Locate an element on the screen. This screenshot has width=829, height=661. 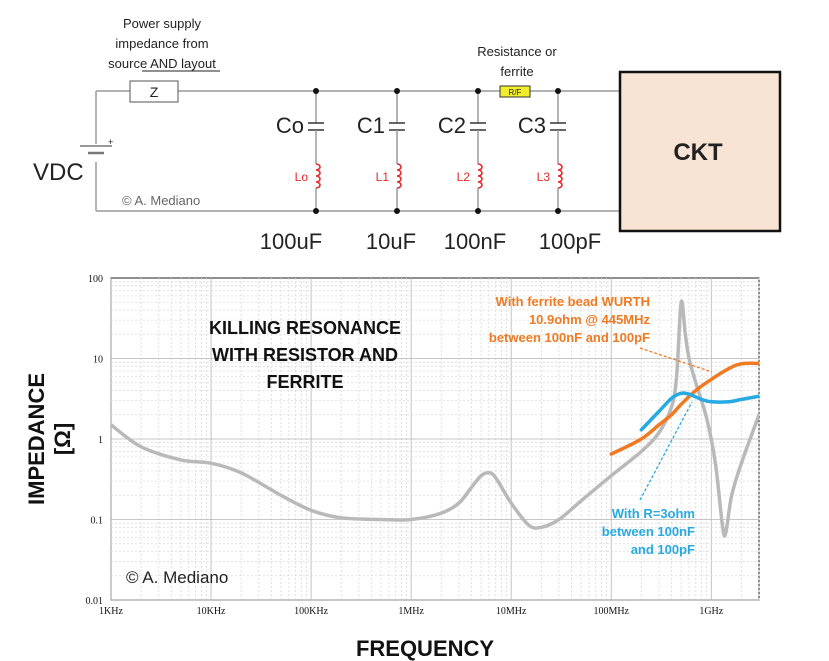
battery-symbol is located at coordinates (96, 150).